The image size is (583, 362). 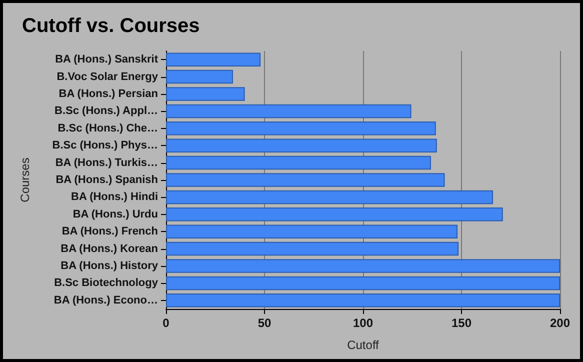 What do you see at coordinates (461, 323) in the screenshot?
I see `x-tick-label: 150` at bounding box center [461, 323].